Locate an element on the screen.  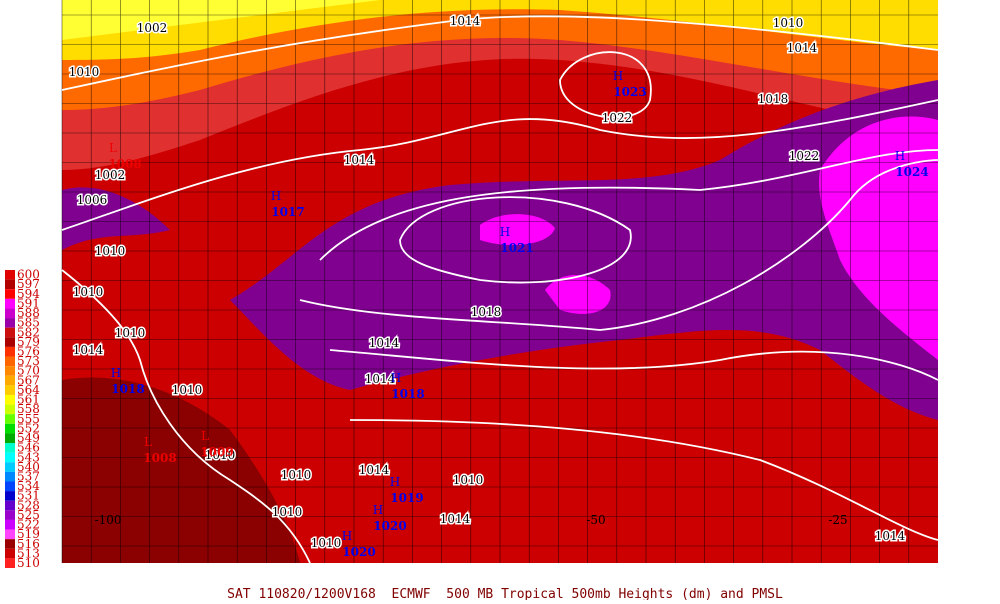
legend-label: 591 is located at coordinates (28, 303).